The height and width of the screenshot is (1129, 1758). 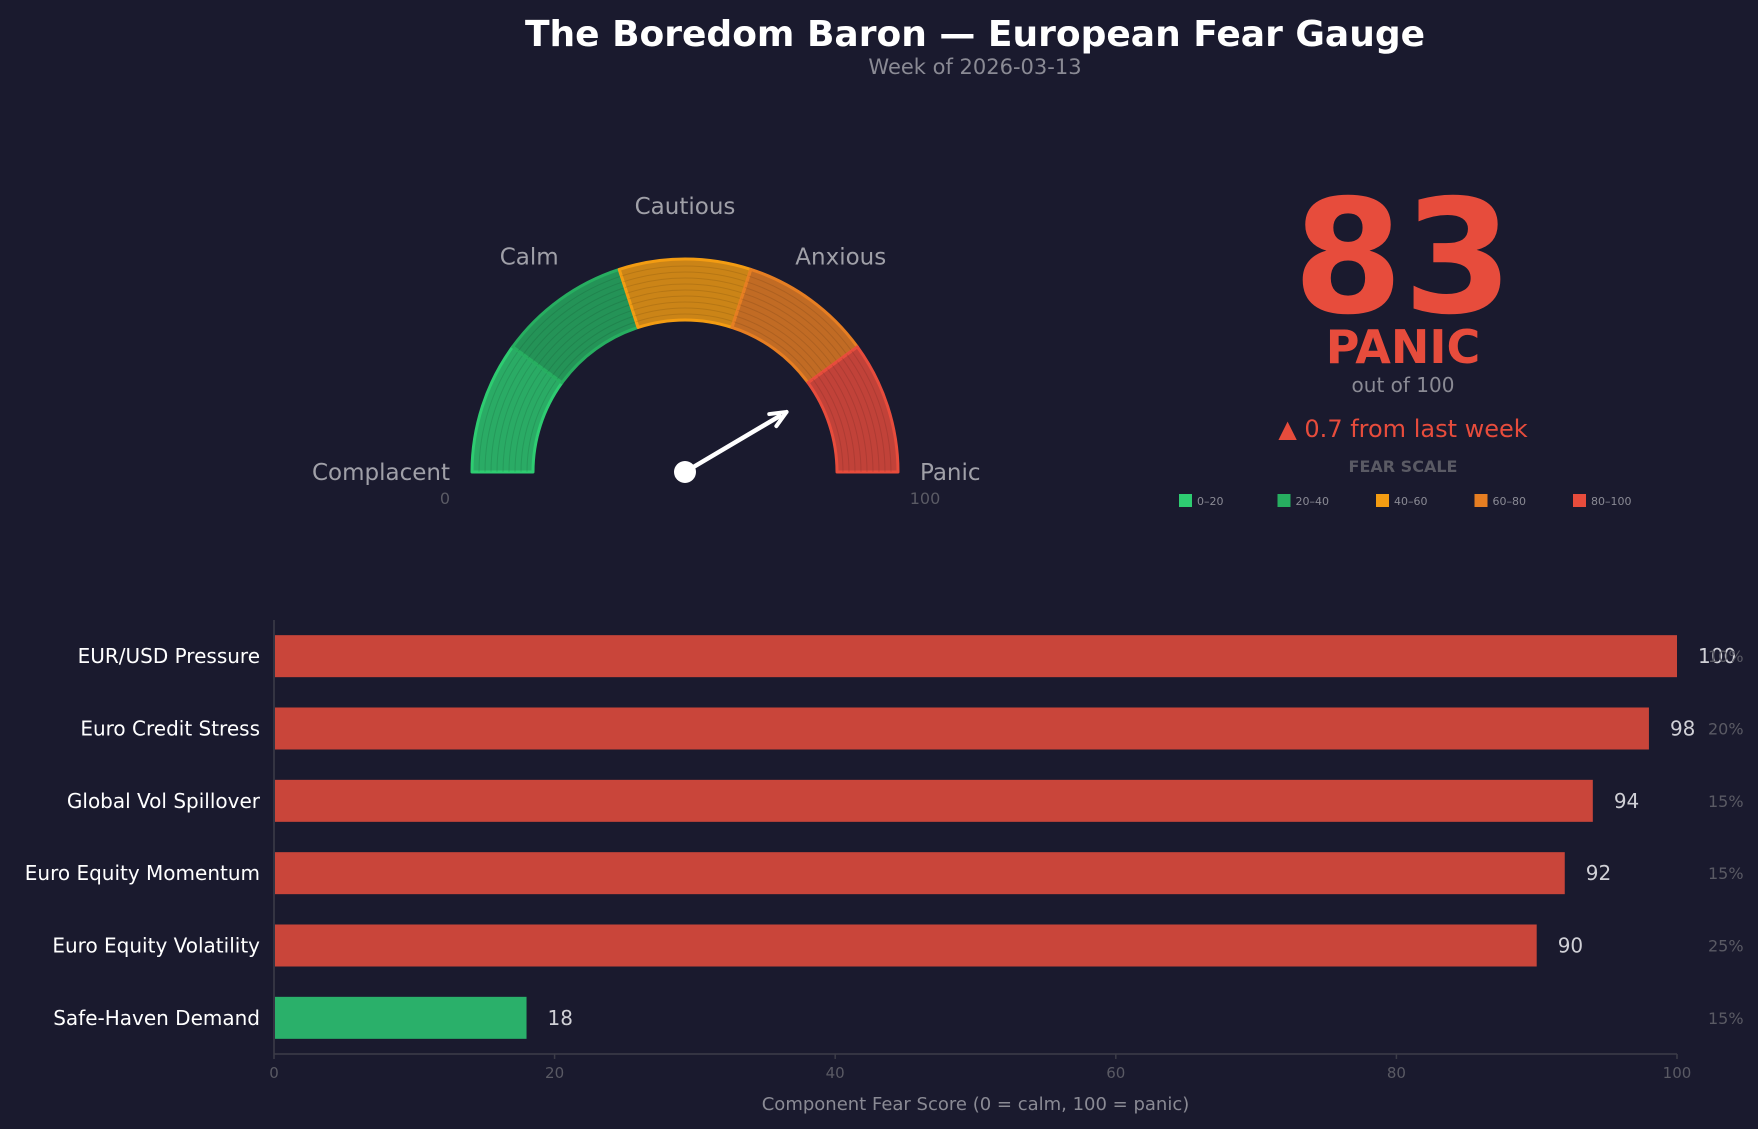 I want to click on gauge-label-anxious: Anxious, so click(x=840, y=258).